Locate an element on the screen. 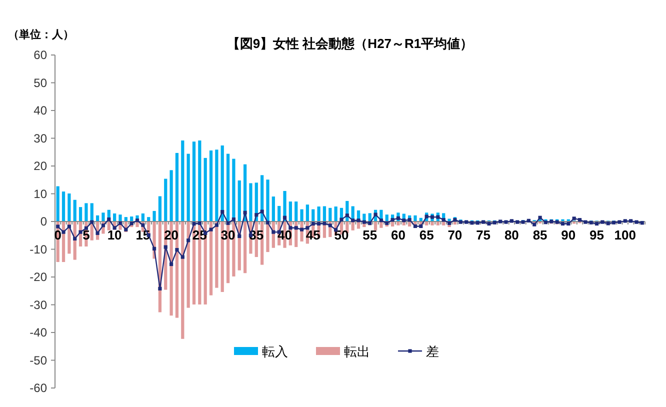 The image size is (666, 407). y-tick-label: 10 is located at coordinates (41, 193).